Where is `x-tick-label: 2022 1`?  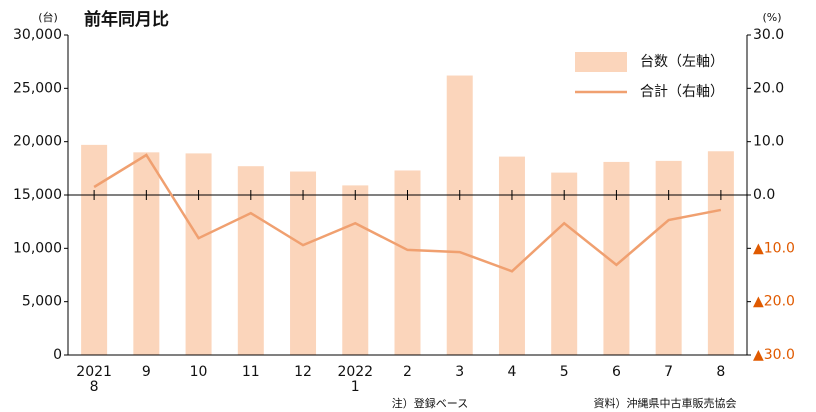
x-tick-label: 2022 1 is located at coordinates (355, 379).